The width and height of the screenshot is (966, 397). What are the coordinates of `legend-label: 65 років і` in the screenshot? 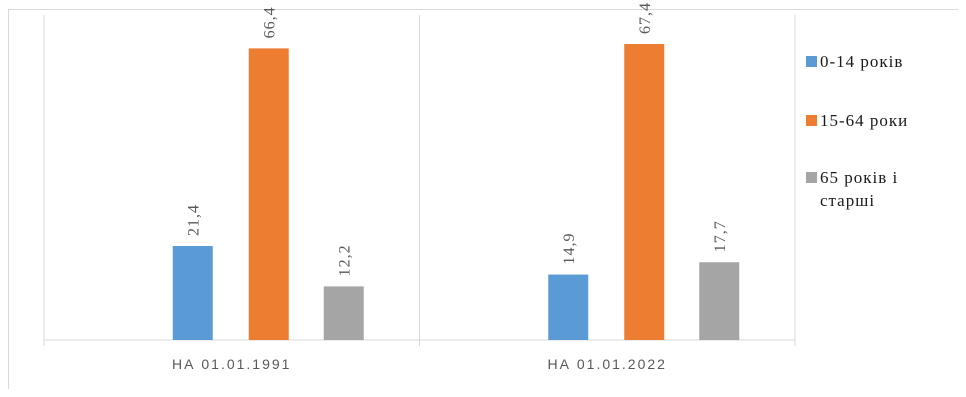 It's located at (859, 177).